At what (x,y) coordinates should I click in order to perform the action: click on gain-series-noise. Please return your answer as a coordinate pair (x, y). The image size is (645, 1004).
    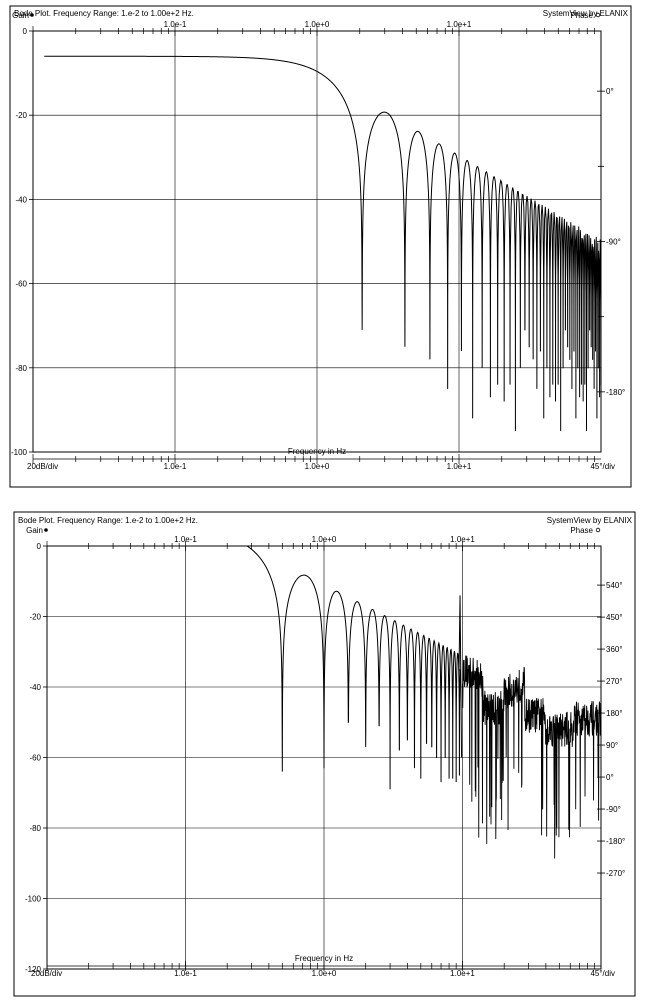
    Looking at the image, I should click on (532, 757).